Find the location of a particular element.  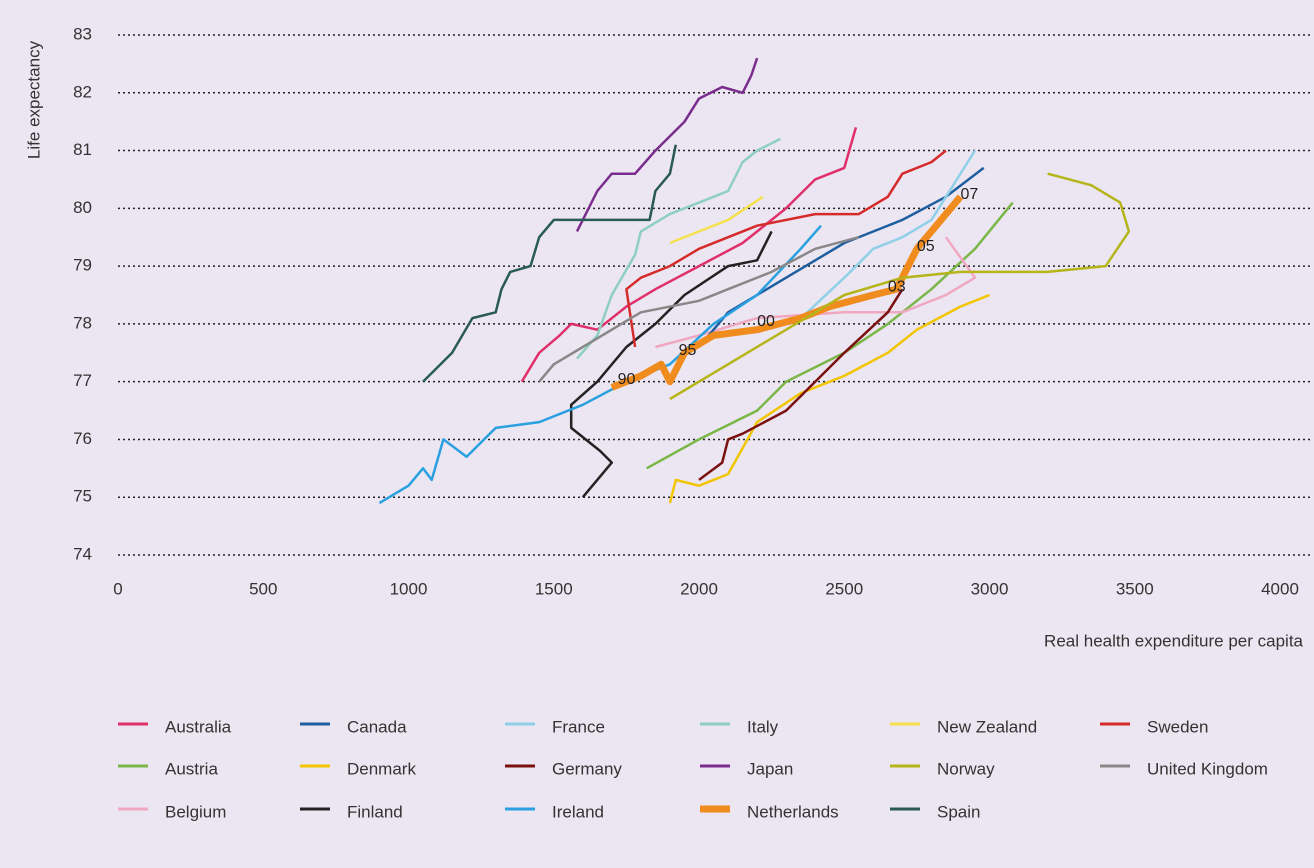

x-tick-label: 1000 is located at coordinates (409, 588).